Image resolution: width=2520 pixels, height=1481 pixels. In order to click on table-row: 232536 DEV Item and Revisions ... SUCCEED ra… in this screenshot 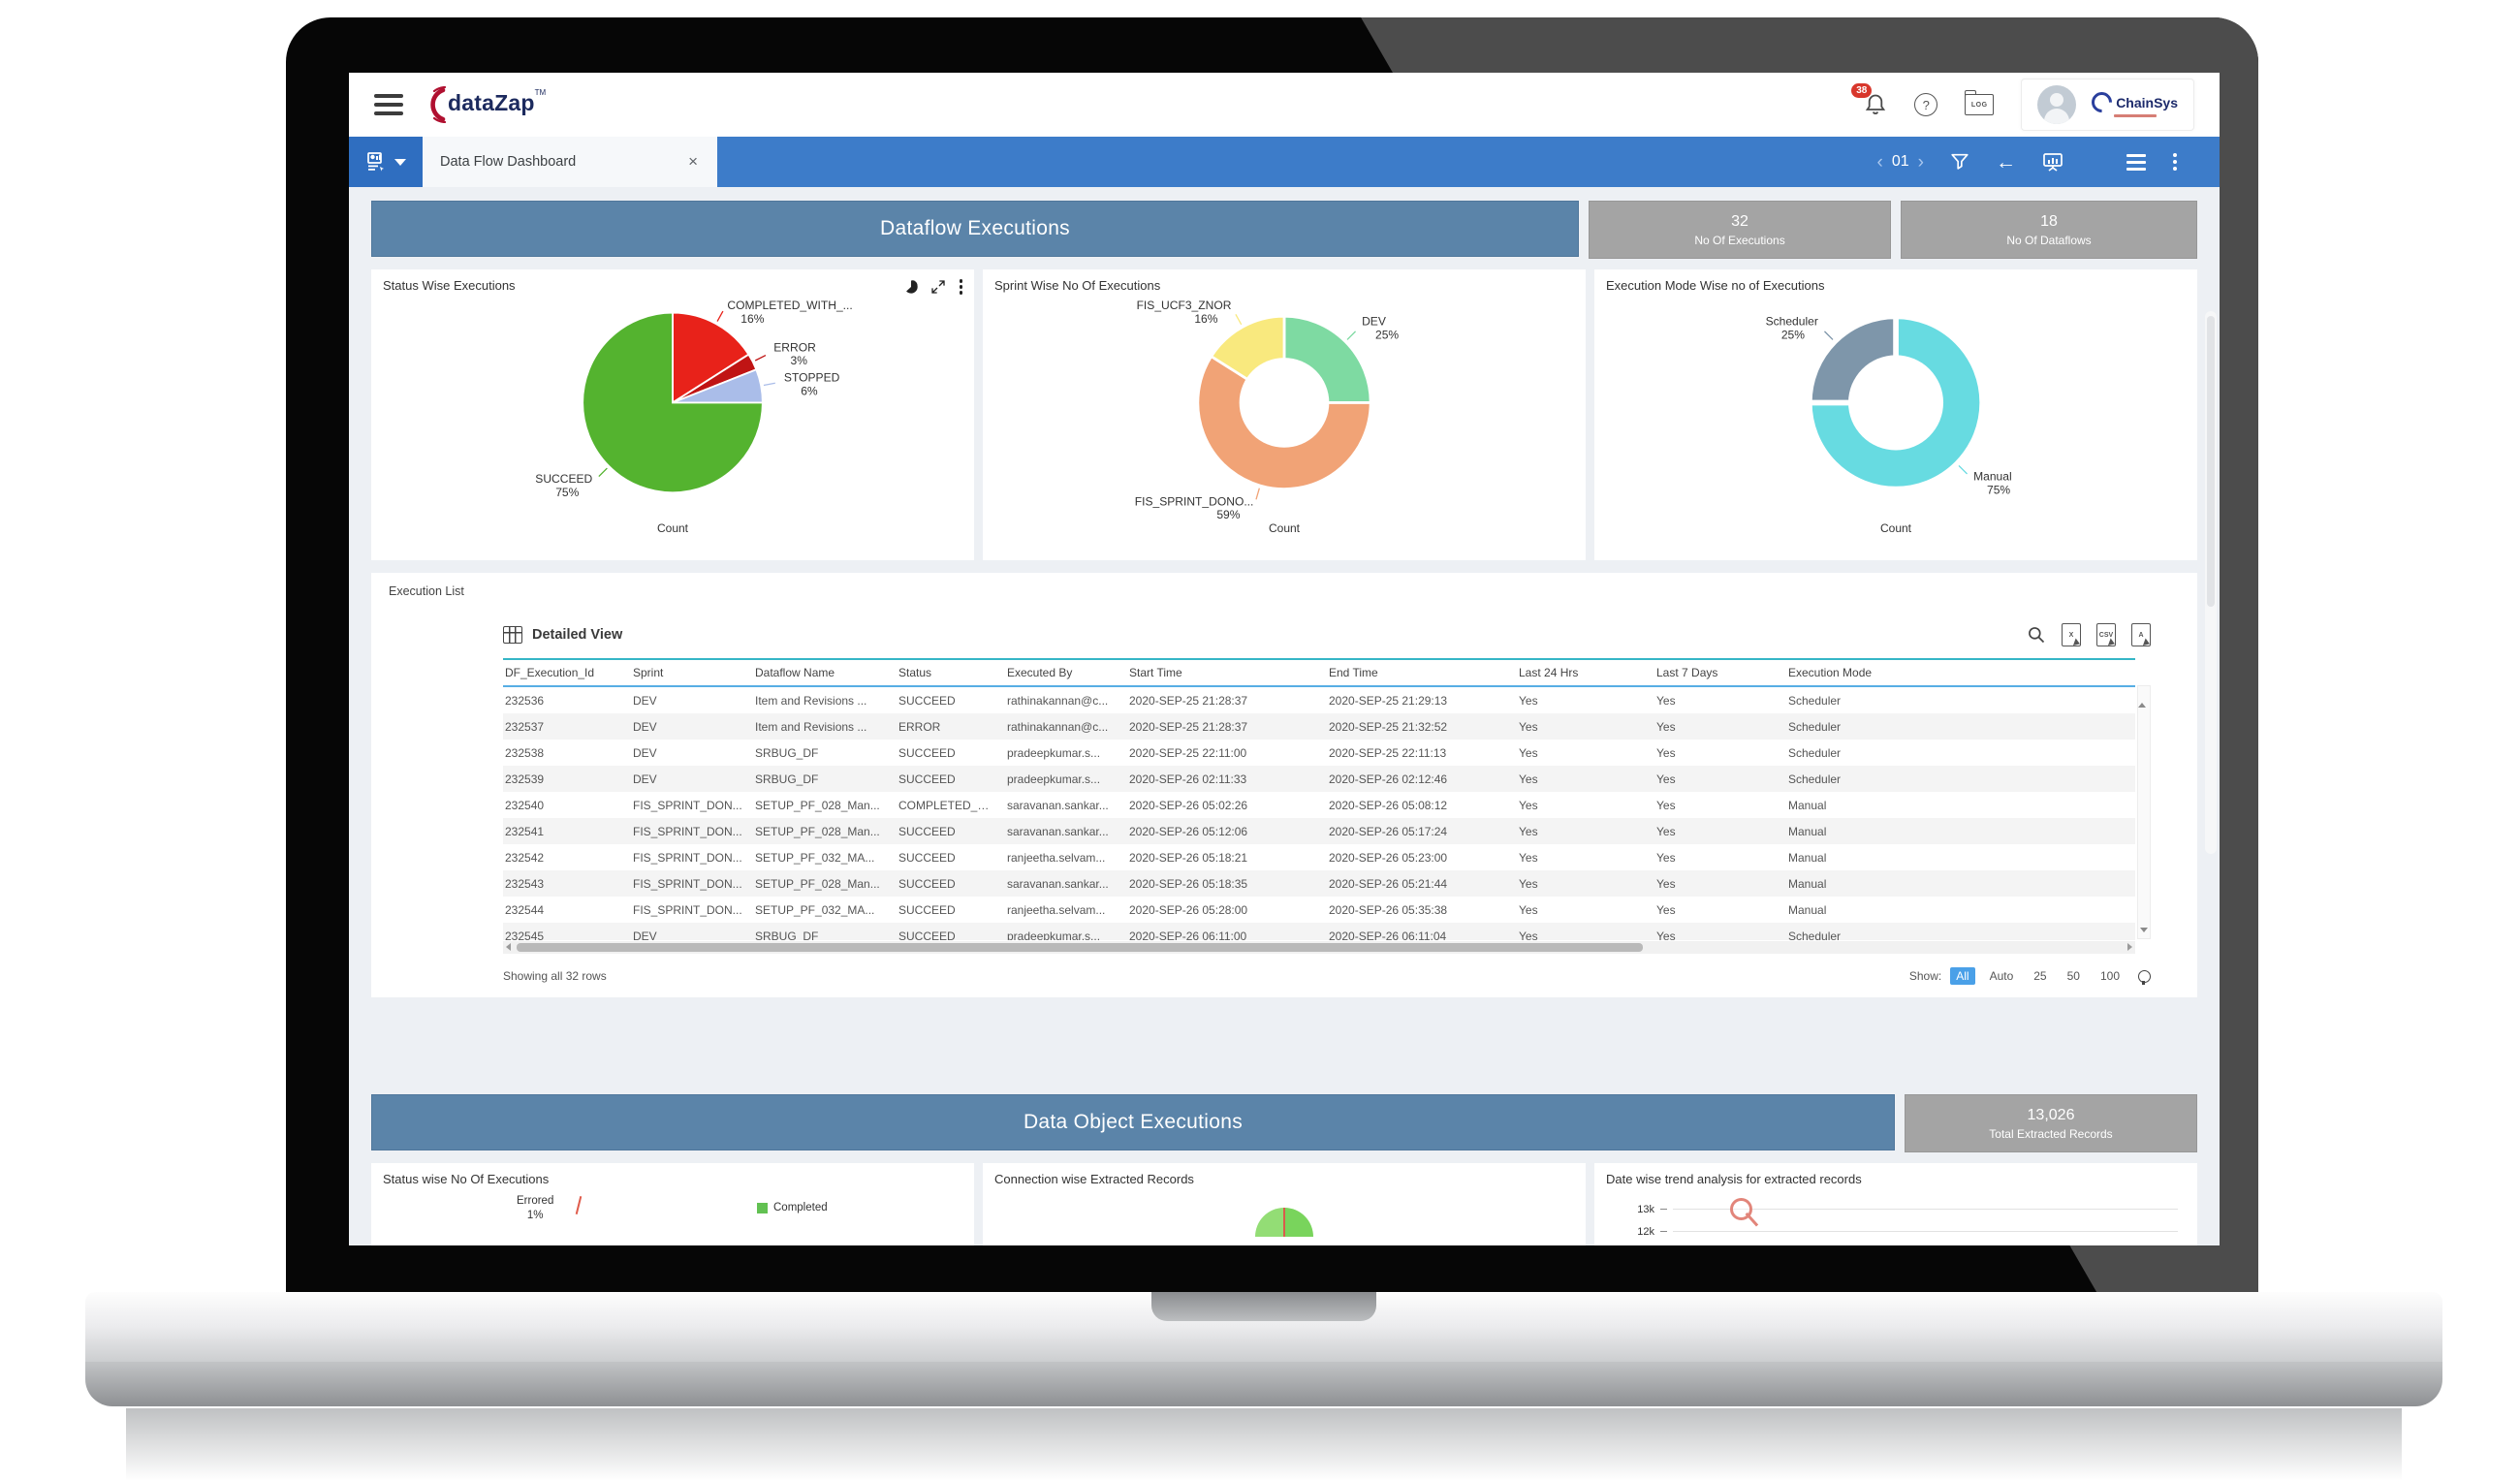, I will do `click(1174, 700)`.